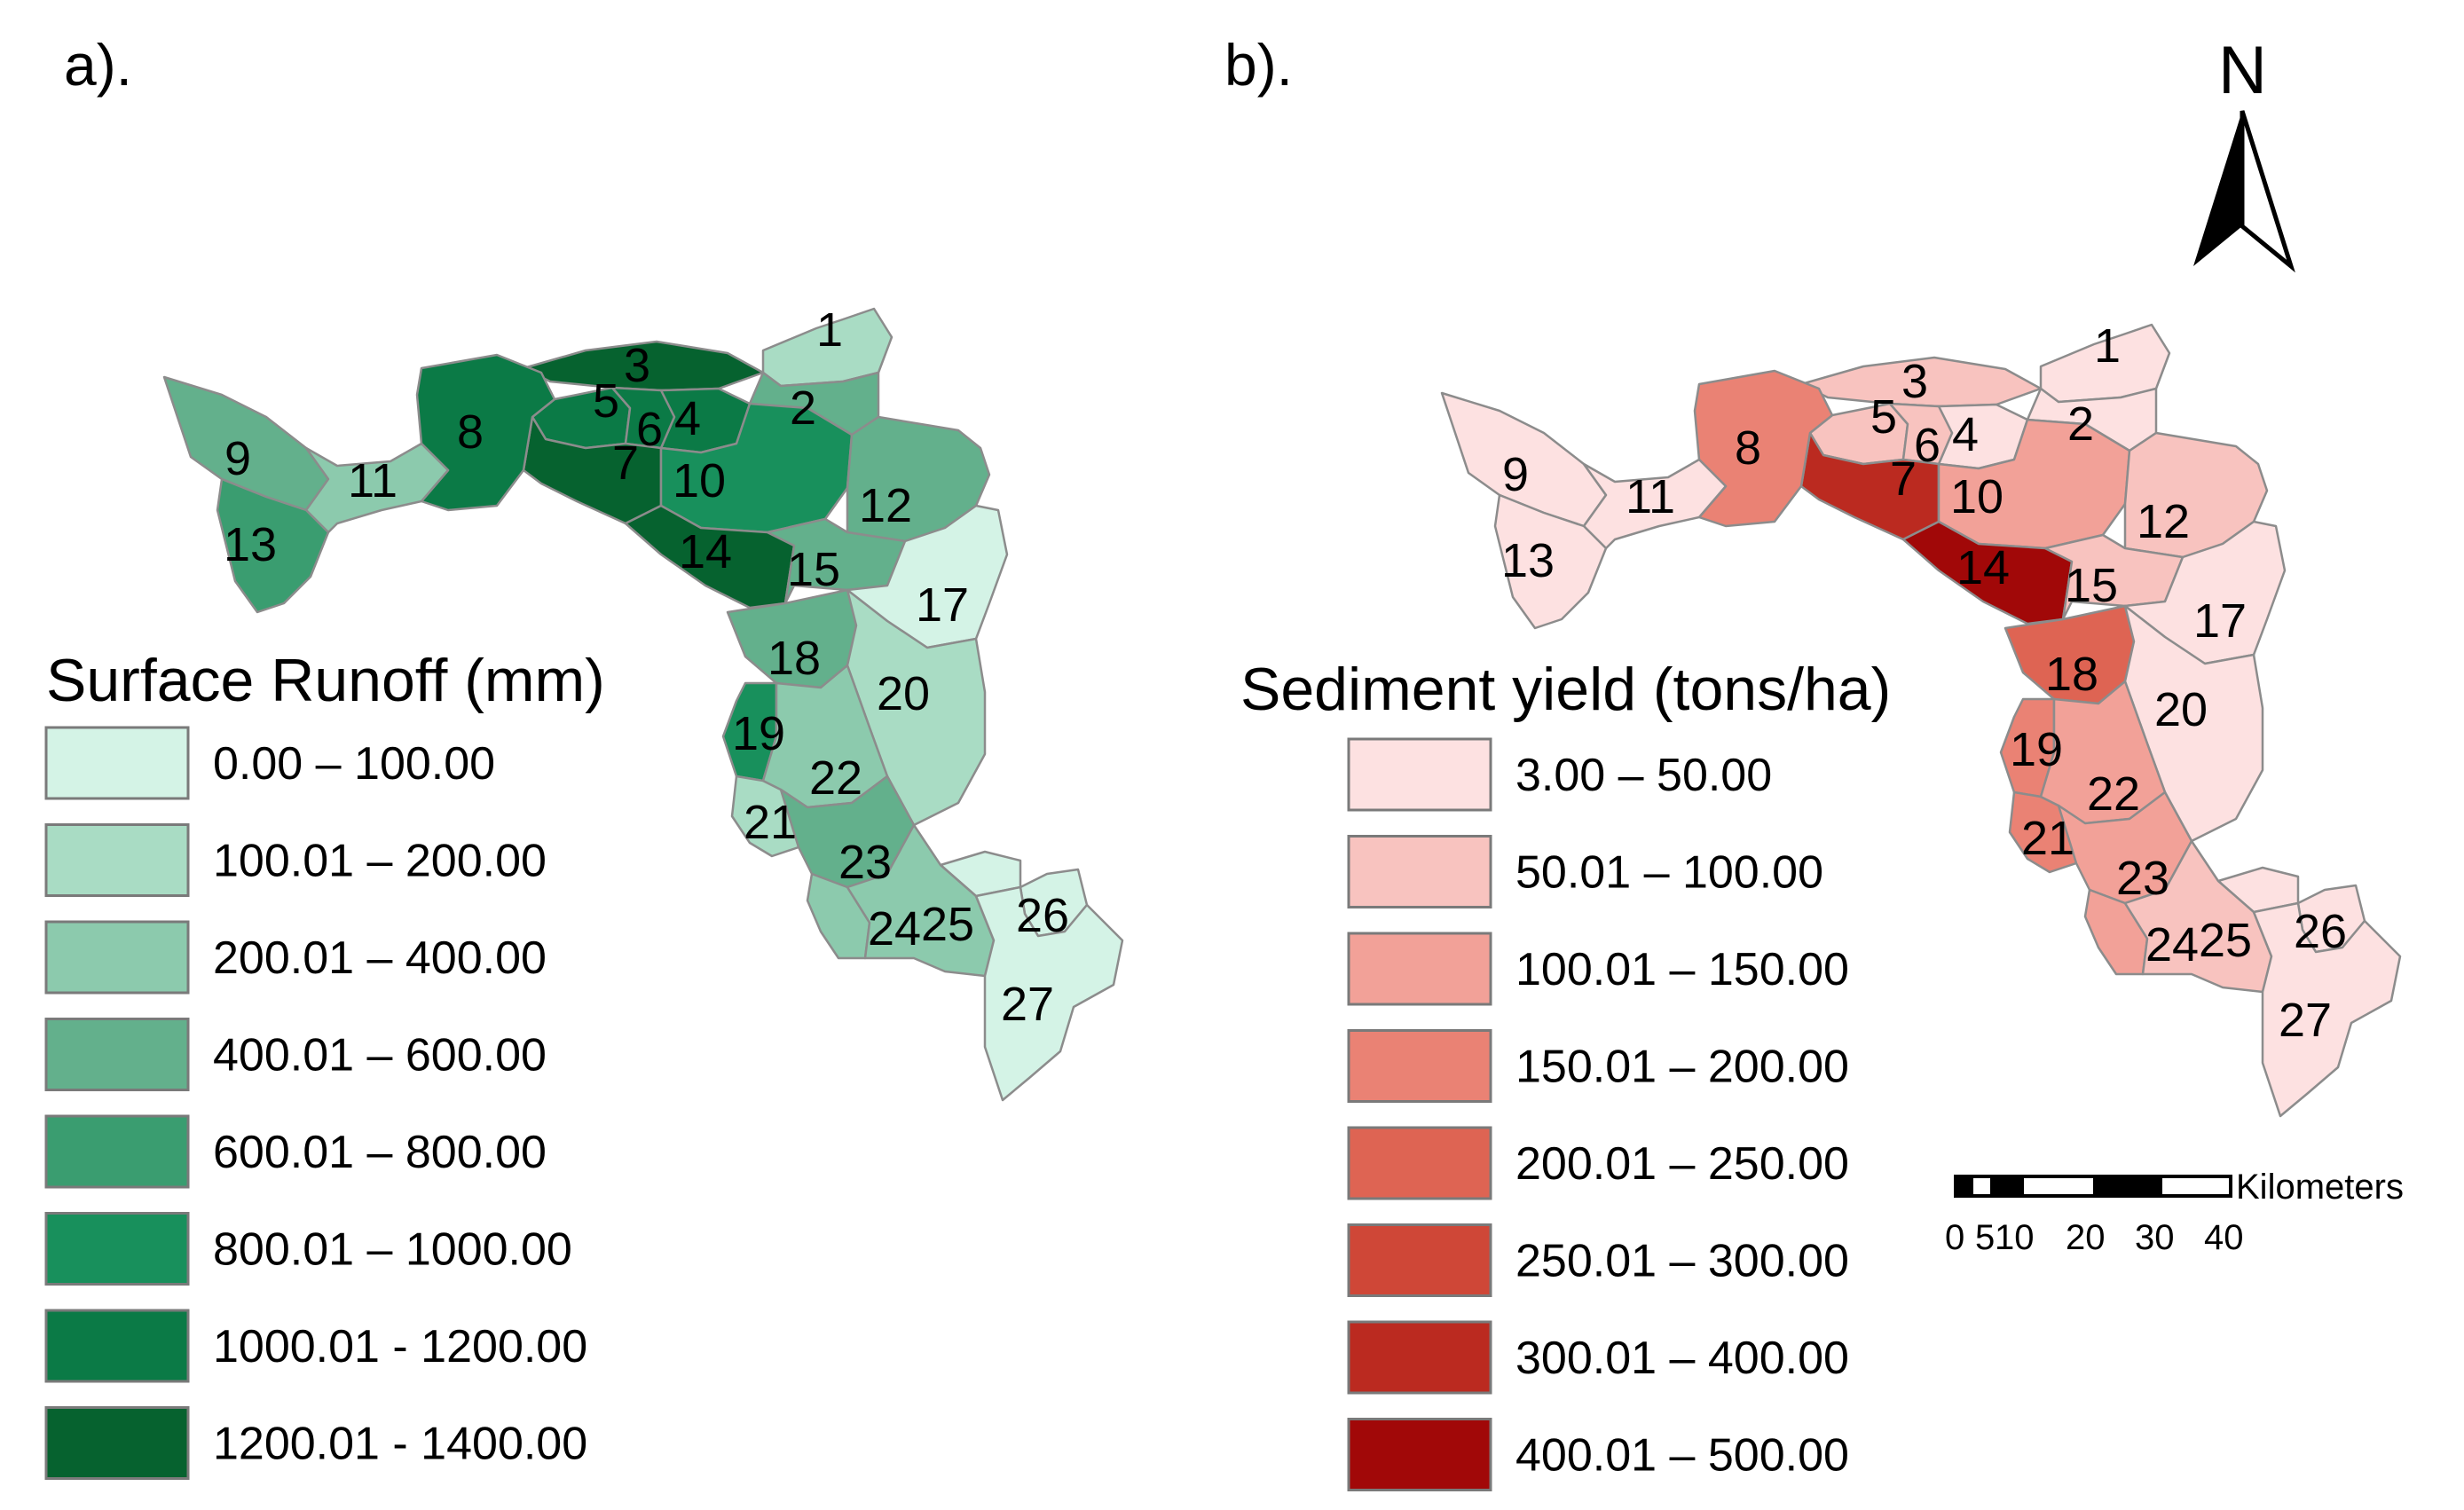 This screenshot has width=2464, height=1510. What do you see at coordinates (2205, 592) in the screenshot?
I see `subbasin-17-sediment` at bounding box center [2205, 592].